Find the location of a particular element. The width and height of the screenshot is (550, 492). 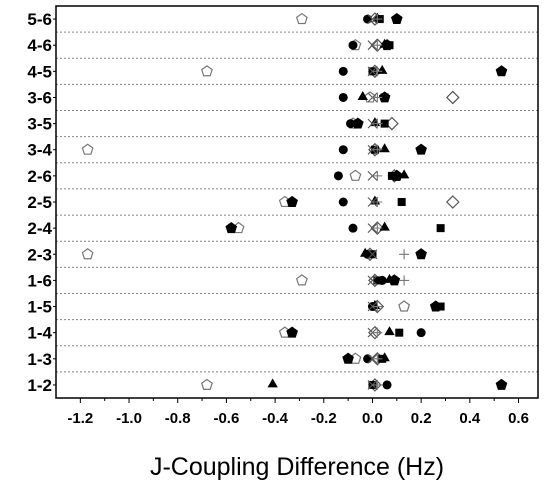

y-tick-label: 2-5 is located at coordinates (39, 202).